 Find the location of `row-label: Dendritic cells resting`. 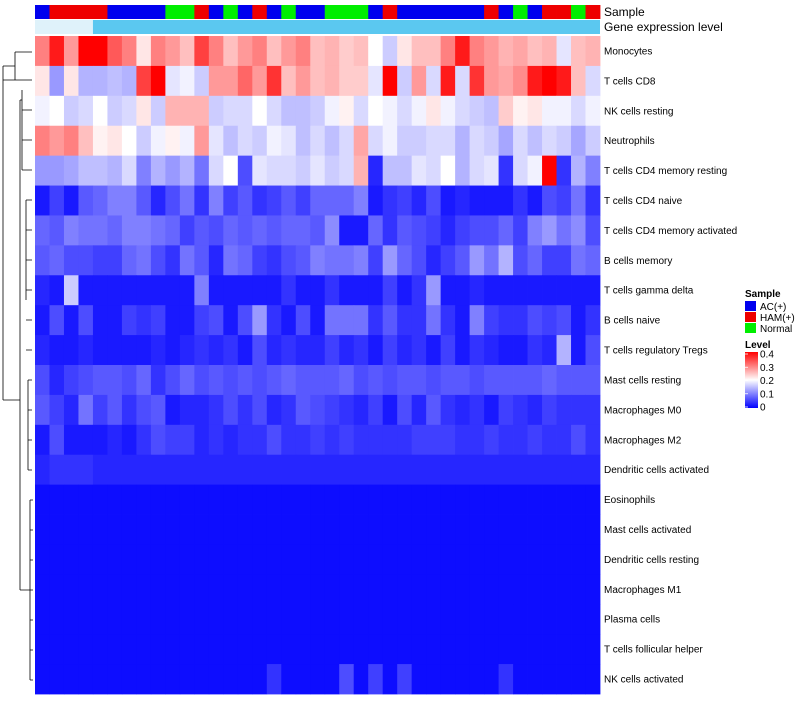

row-label: Dendritic cells resting is located at coordinates (651, 560).